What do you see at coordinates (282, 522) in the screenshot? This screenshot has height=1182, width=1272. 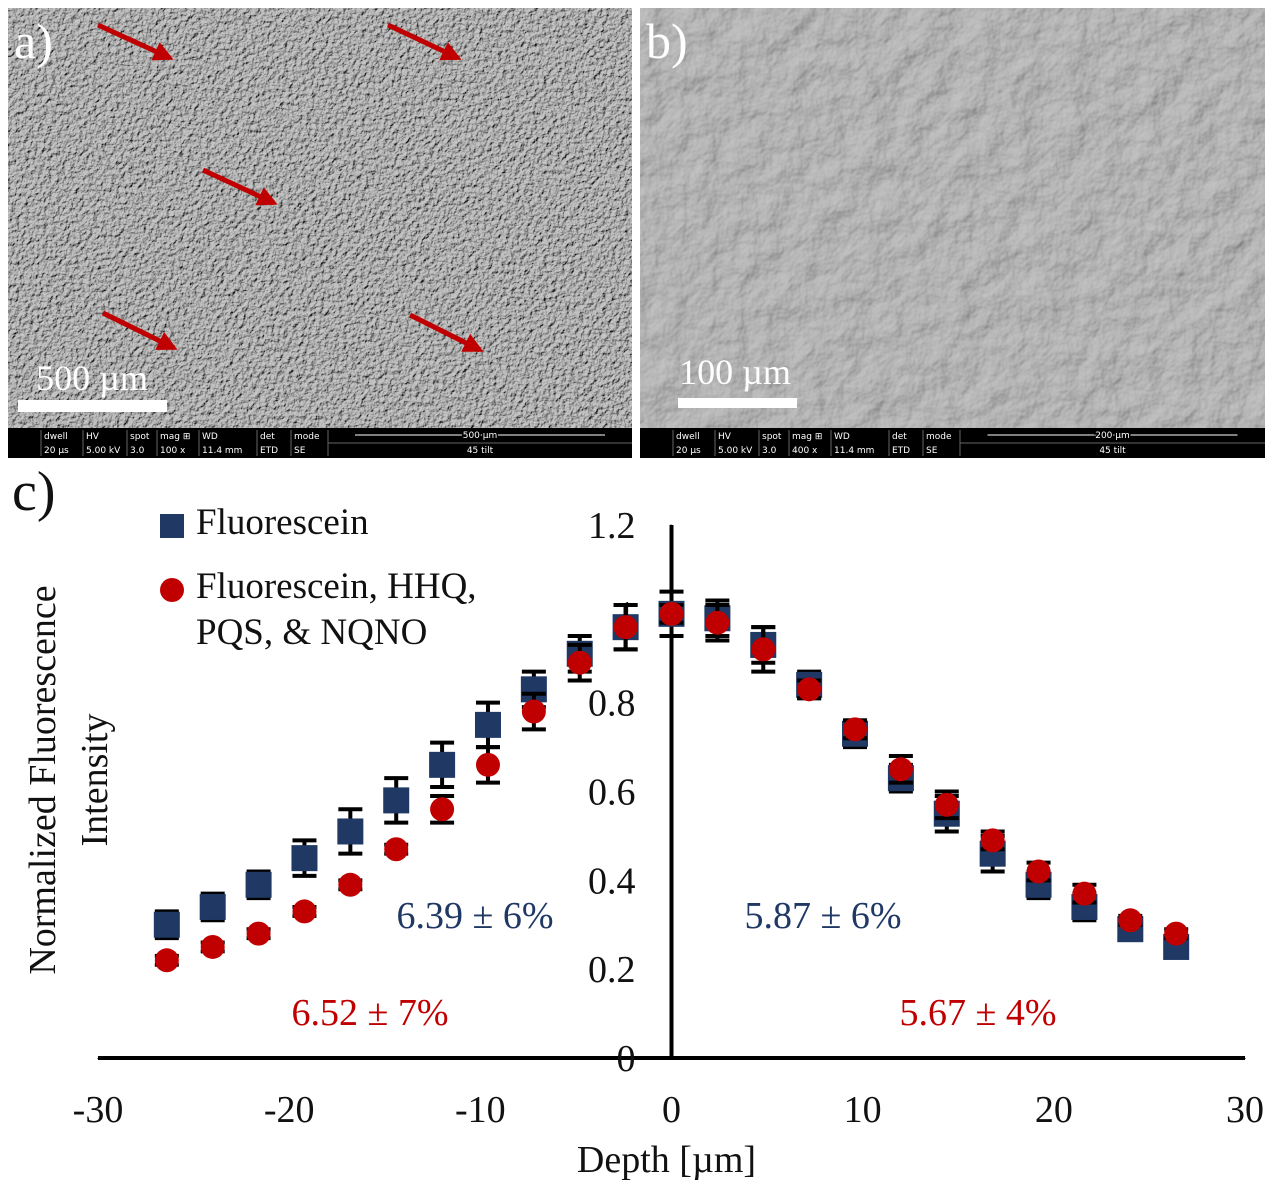 I see `legend-label: Fluorescein` at bounding box center [282, 522].